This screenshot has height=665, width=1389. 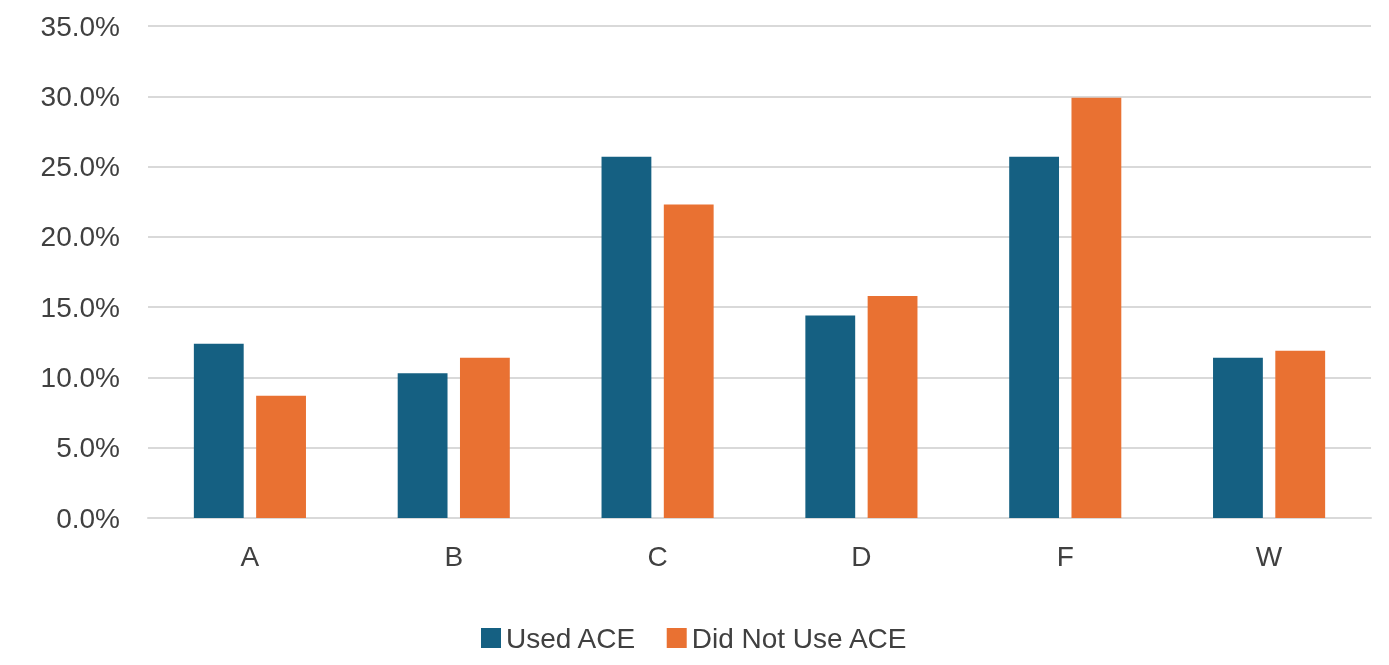 What do you see at coordinates (571, 638) in the screenshot?
I see `legend-label: Used ACE` at bounding box center [571, 638].